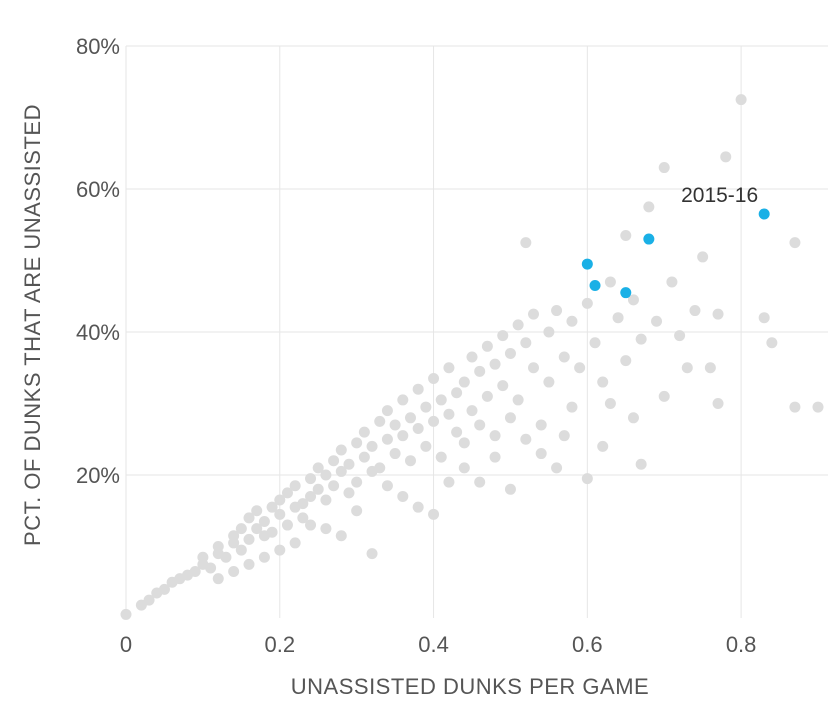 This screenshot has height=728, width=840. What do you see at coordinates (675, 253) in the screenshot?
I see `highlight-points` at bounding box center [675, 253].